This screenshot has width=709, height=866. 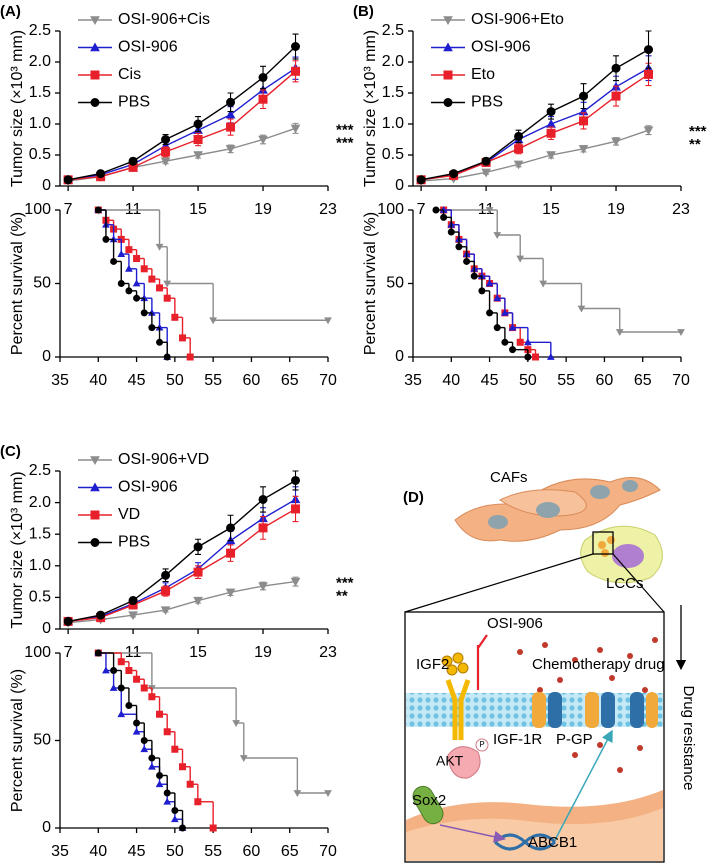 I want to click on panel-label: (C), so click(x=10, y=451).